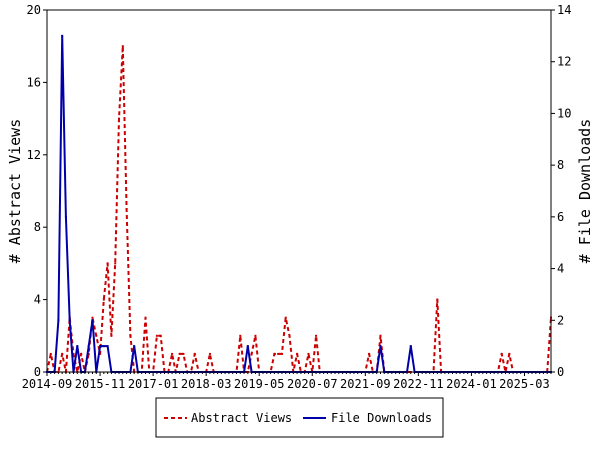 The image size is (600, 450). What do you see at coordinates (560, 269) in the screenshot?
I see `right-y-tick-label: 4` at bounding box center [560, 269].